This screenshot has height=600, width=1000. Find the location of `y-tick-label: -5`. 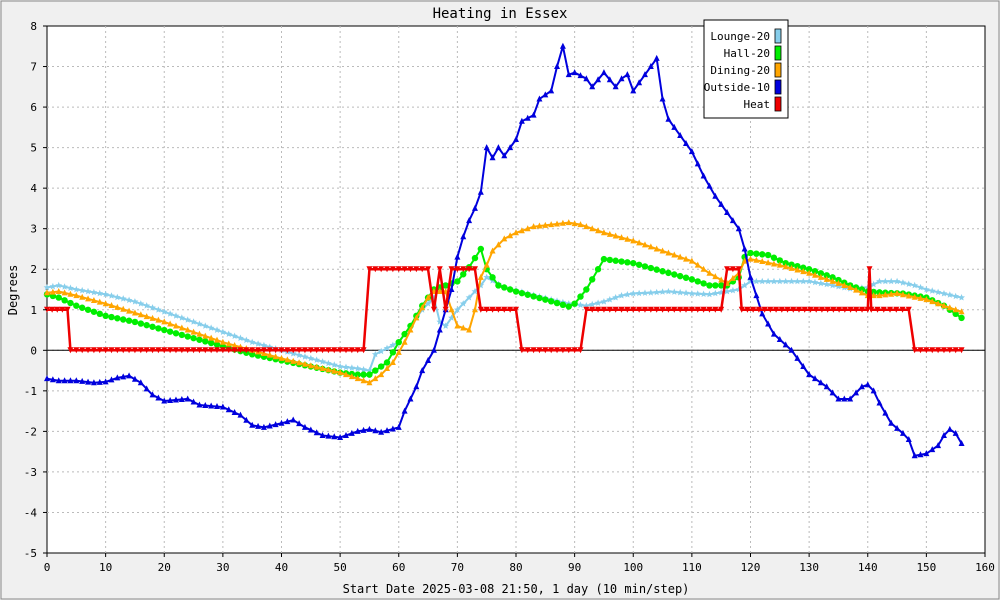

y-tick-label: -5 is located at coordinates (30, 553).